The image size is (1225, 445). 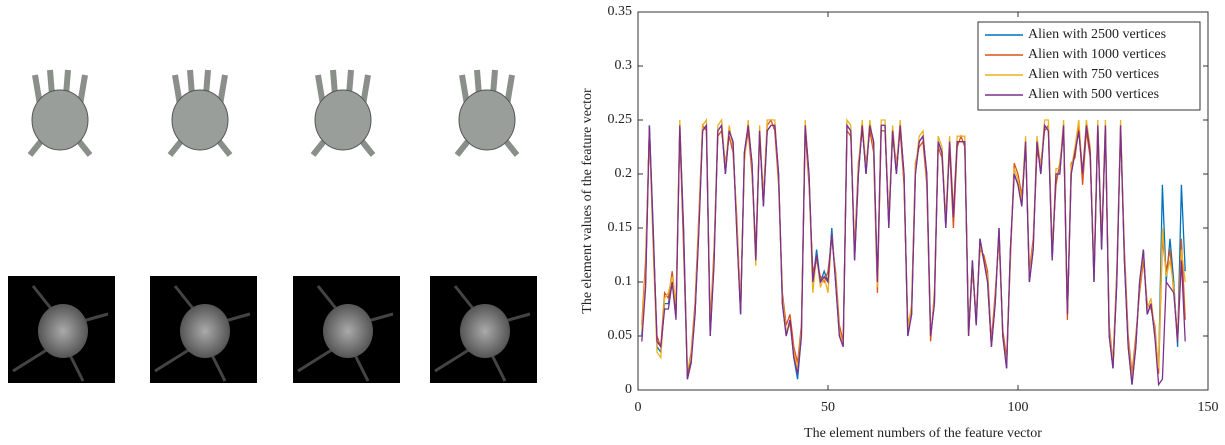 I want to click on y-tick-label: 0.3, so click(x=624, y=65).